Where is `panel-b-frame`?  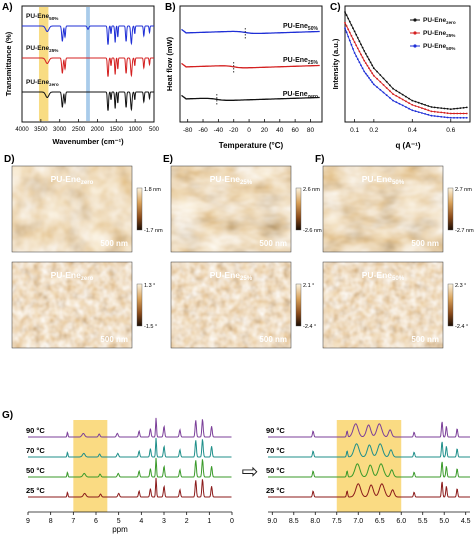 panel-b-frame is located at coordinates (251, 64).